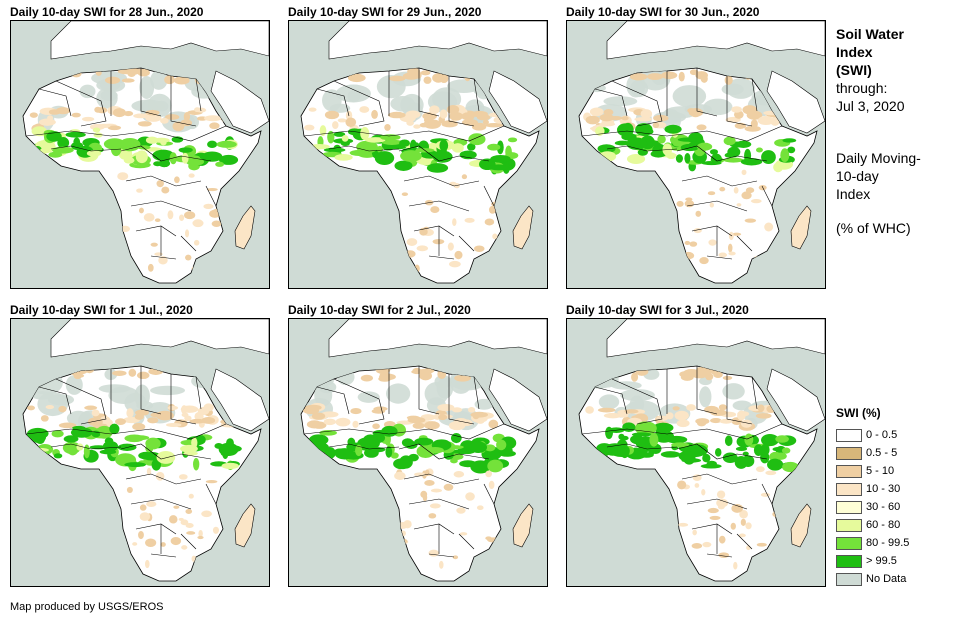 The image size is (967, 626). What do you see at coordinates (795, 400) in the screenshot?
I see `arabia-landmass` at bounding box center [795, 400].